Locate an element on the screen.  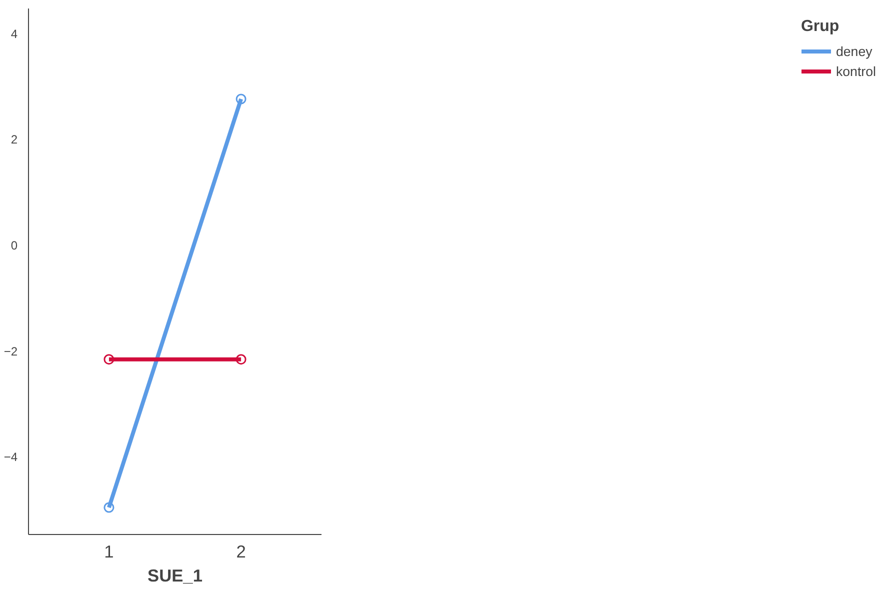
y-tick-label: 4 is located at coordinates (14, 33).